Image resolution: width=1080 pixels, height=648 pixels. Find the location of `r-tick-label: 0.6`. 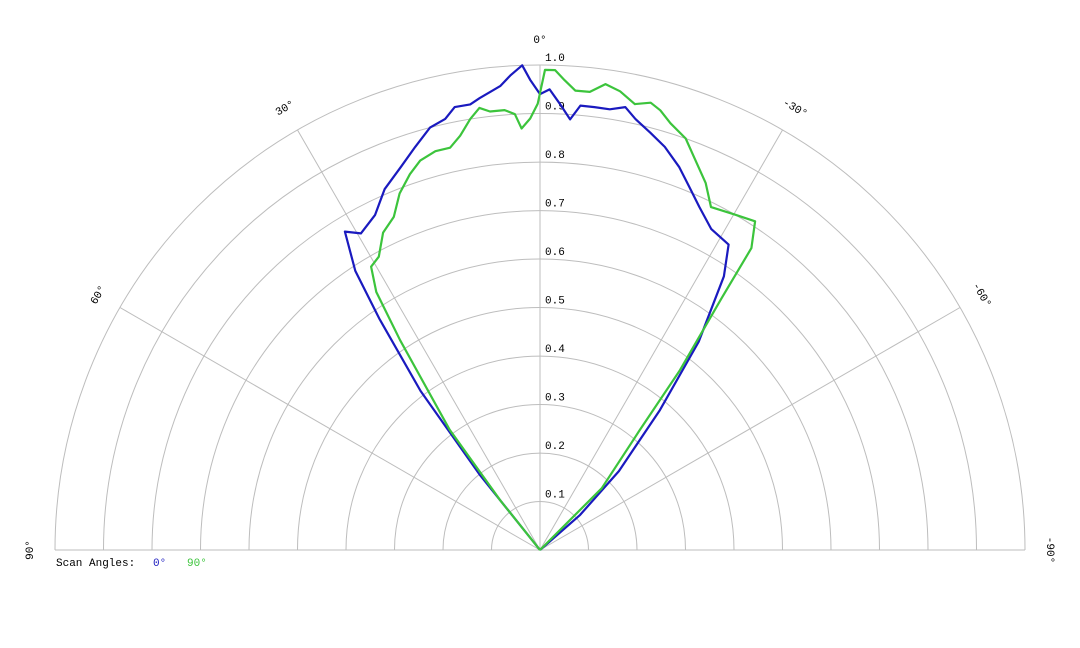

r-tick-label: 0.6 is located at coordinates (555, 253).